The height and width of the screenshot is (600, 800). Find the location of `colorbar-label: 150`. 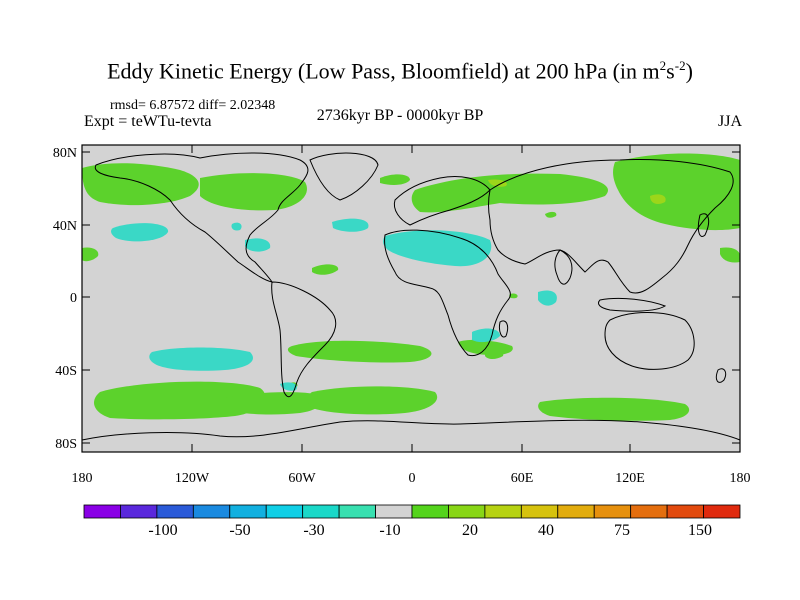

colorbar-label: 150 is located at coordinates (700, 530).